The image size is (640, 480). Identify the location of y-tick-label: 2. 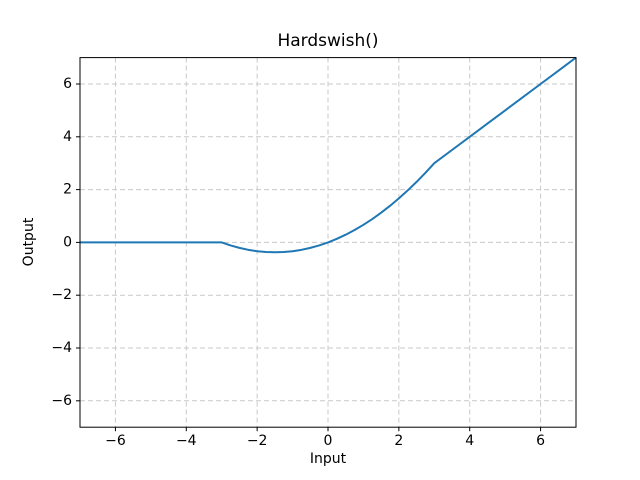
(67, 190).